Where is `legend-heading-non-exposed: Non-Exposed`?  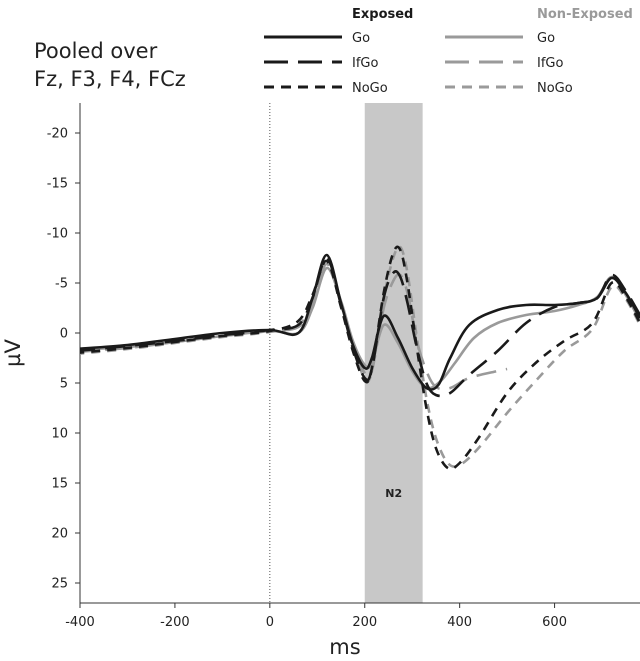
legend-heading-non-exposed: Non-Exposed is located at coordinates (585, 14).